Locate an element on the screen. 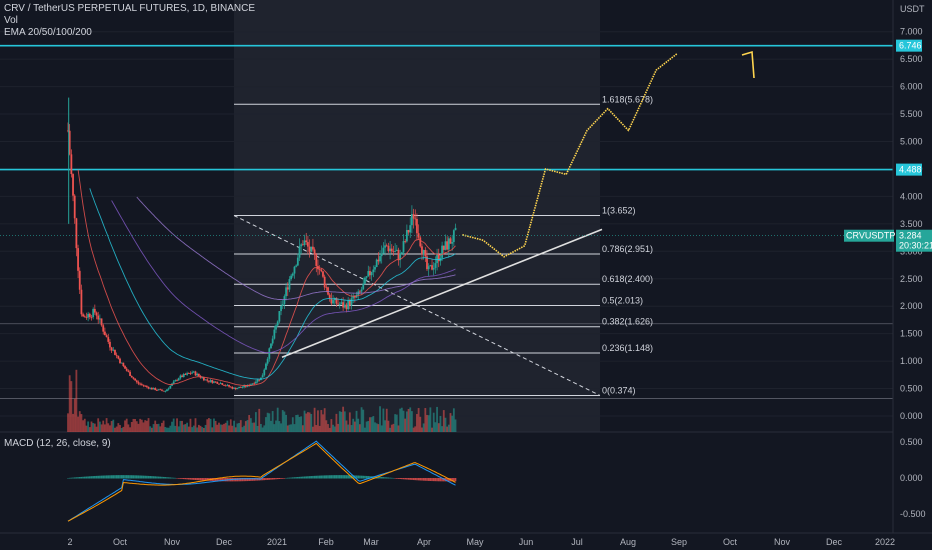 The height and width of the screenshot is (550, 932). level-price-tag-label: 6.746 is located at coordinates (910, 46).